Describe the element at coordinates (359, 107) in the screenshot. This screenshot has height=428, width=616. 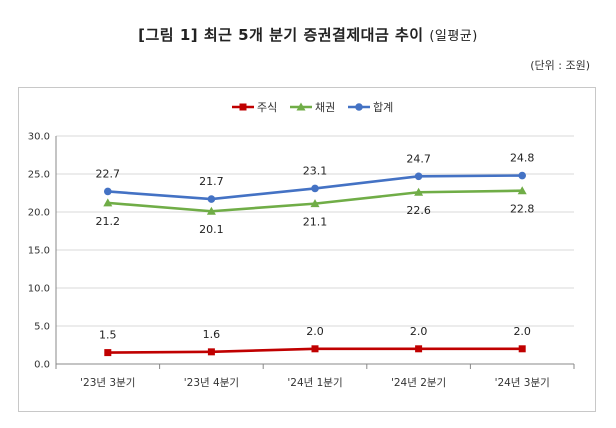
I see `data-point-legend-합계` at that location.